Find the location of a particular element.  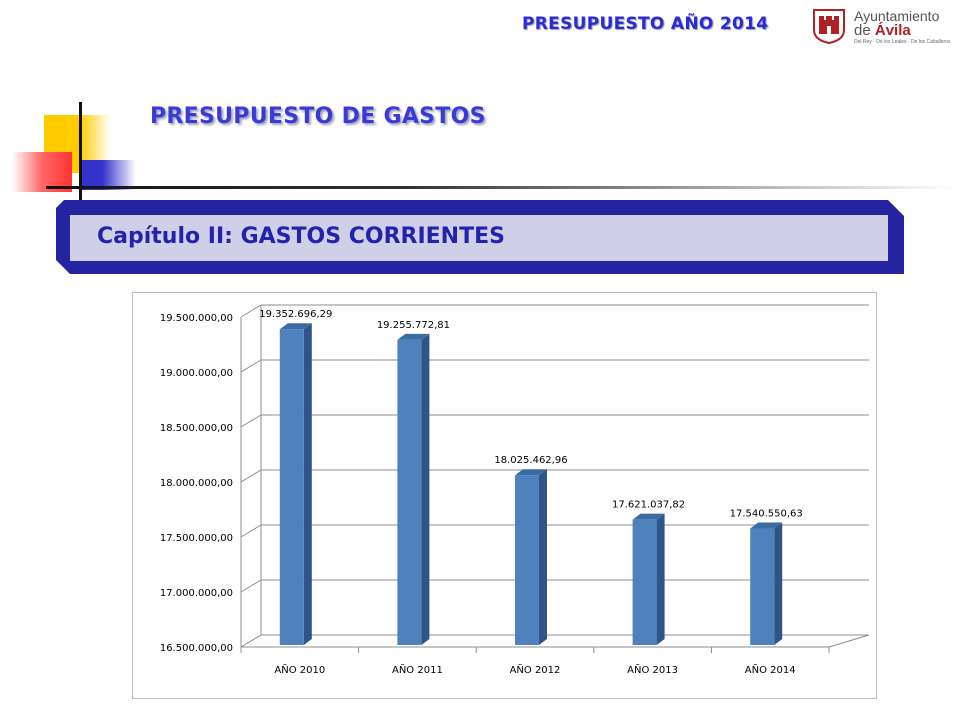

logo-city: Ávila is located at coordinates (892, 30).